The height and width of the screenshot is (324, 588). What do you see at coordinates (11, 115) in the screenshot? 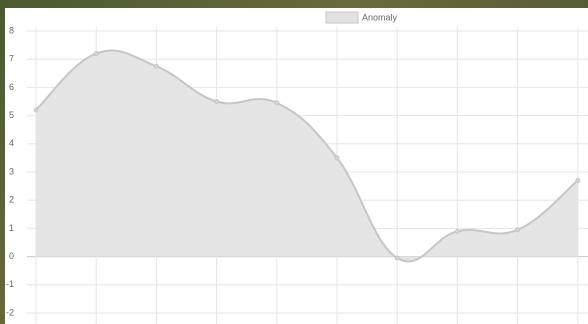
I see `y-tick-label: 5` at bounding box center [11, 115].